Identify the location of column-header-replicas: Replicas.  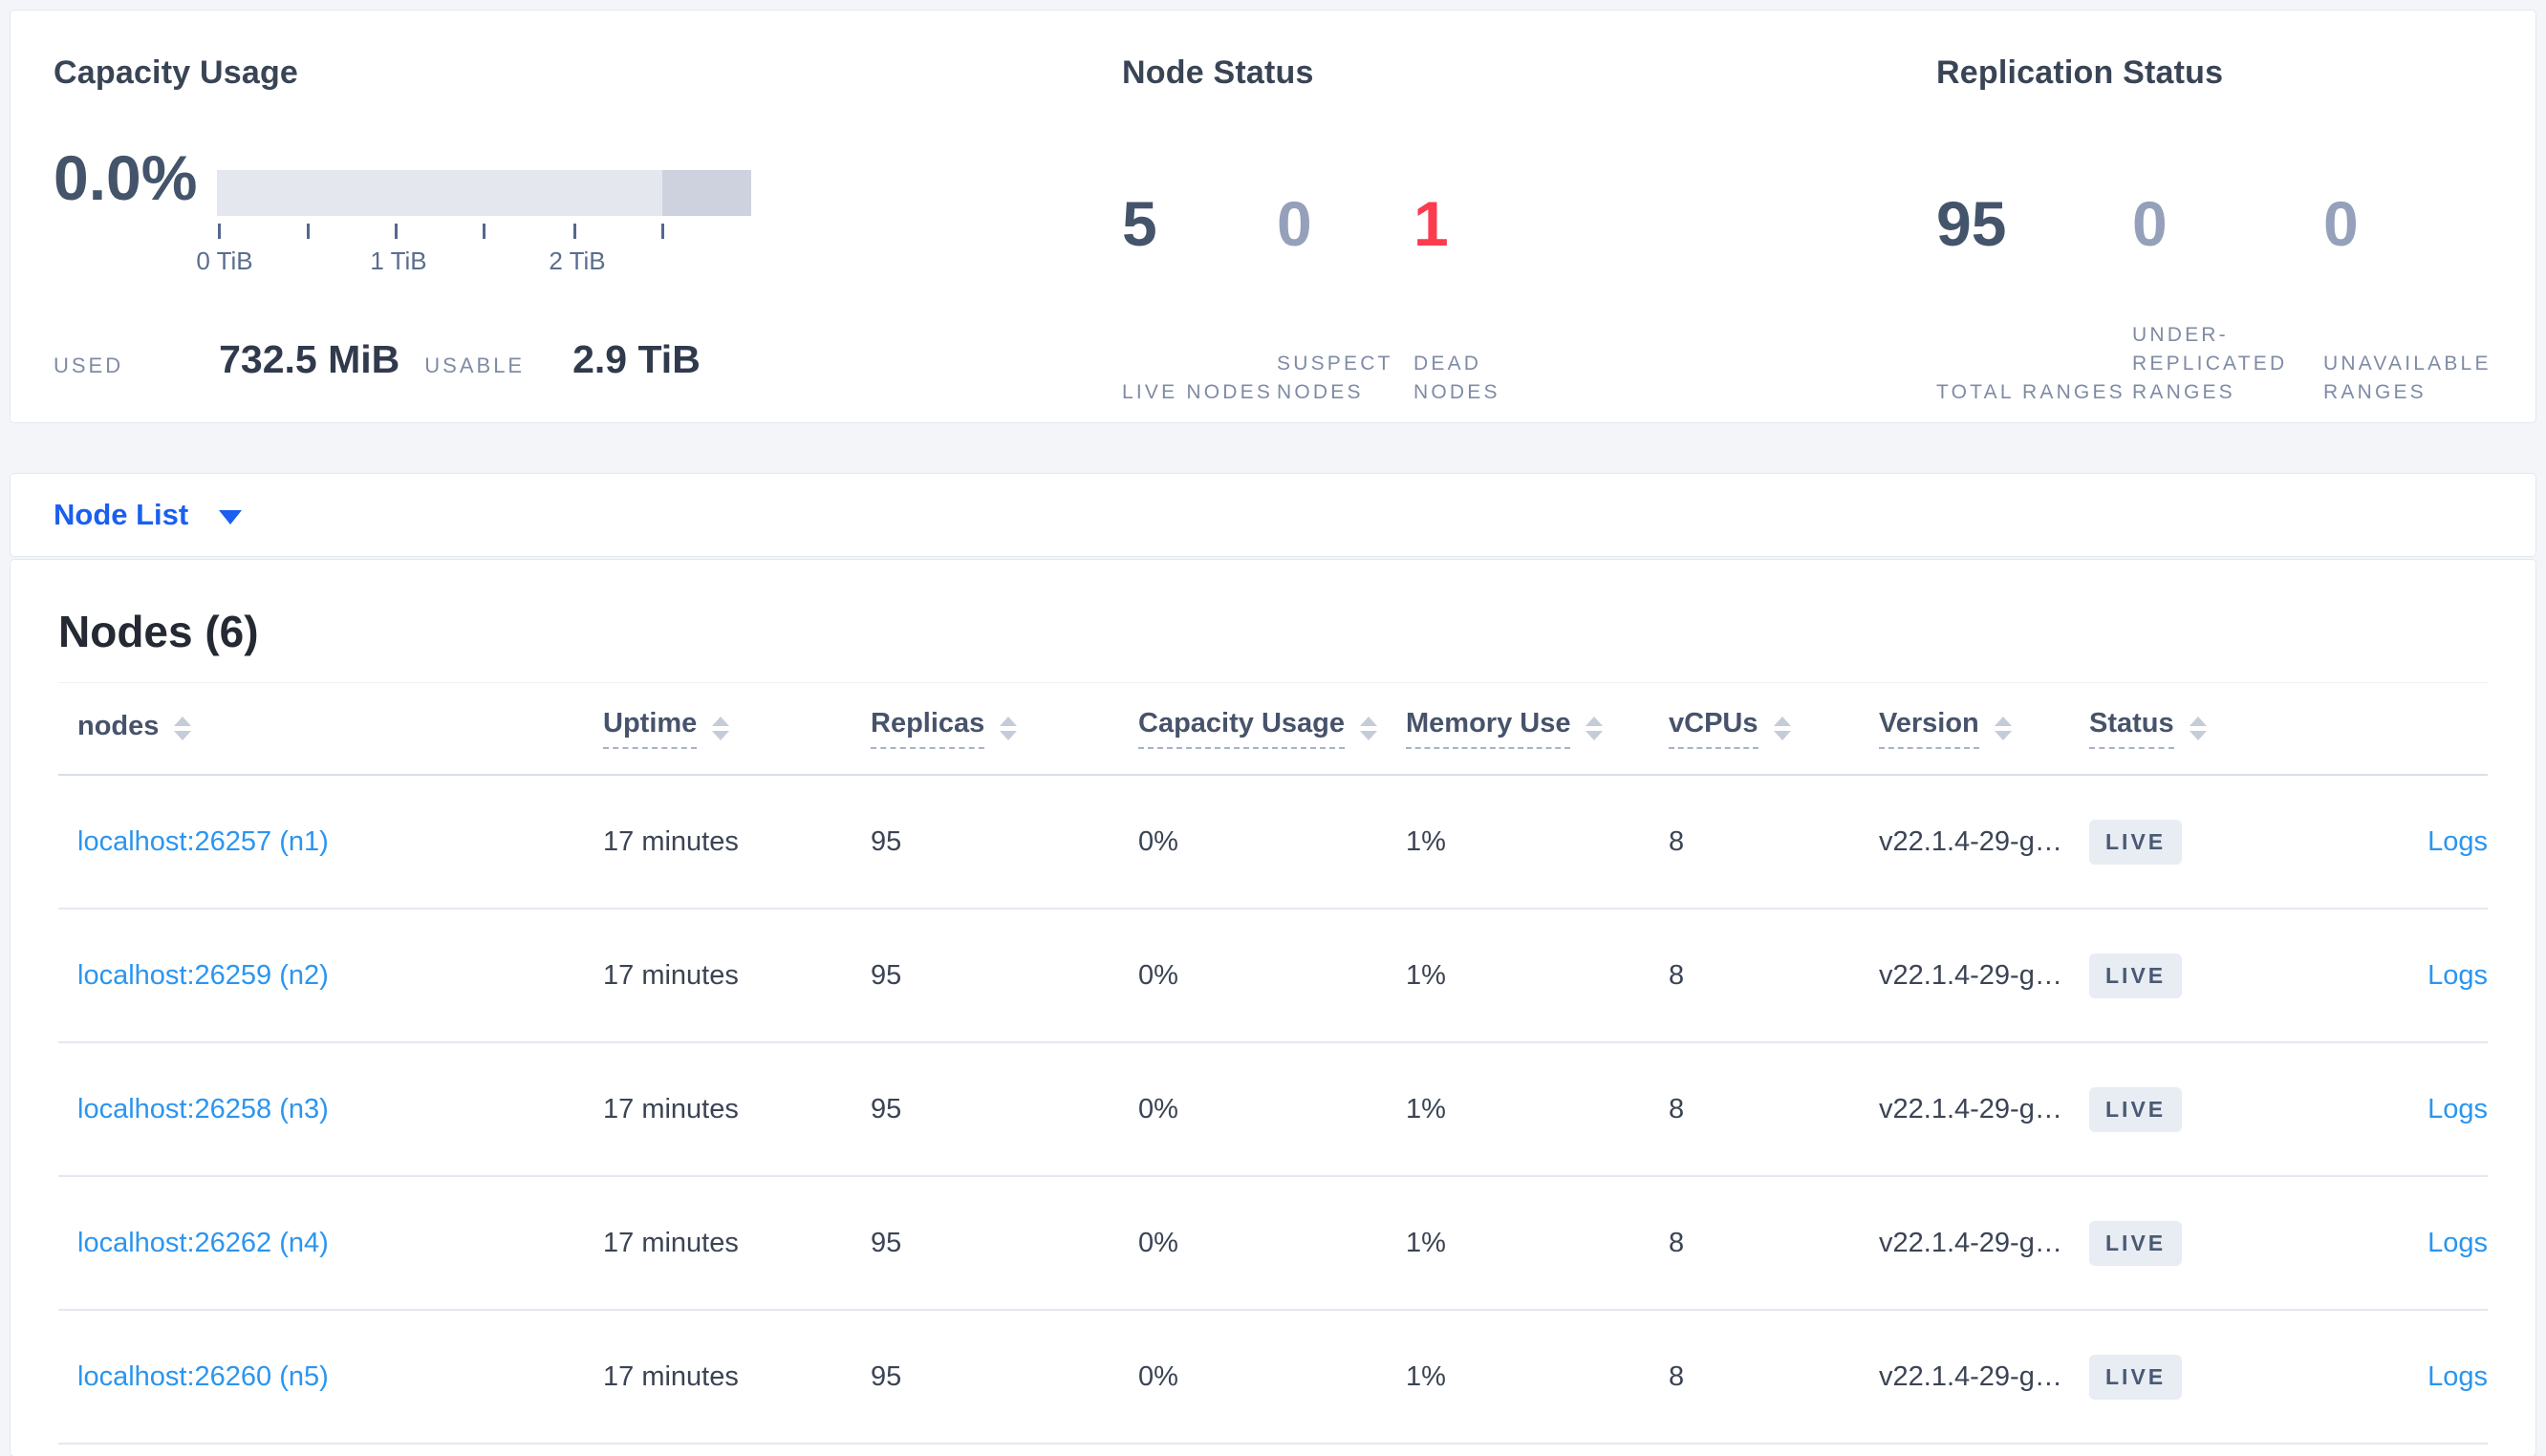
(1004, 728).